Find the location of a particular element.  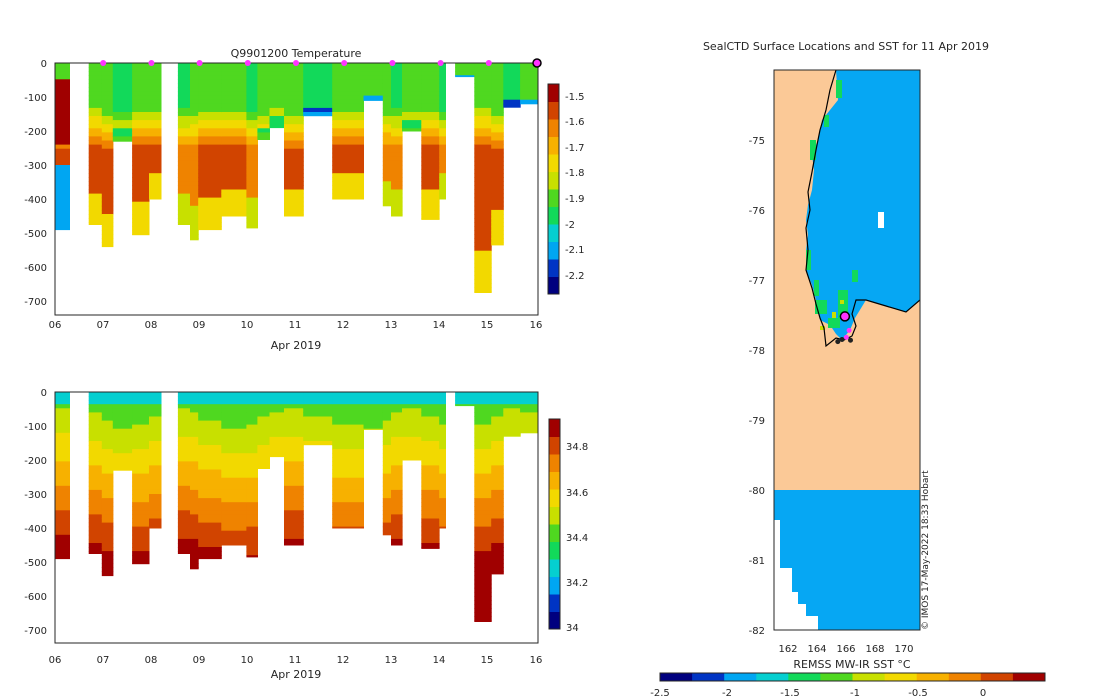

colorbar-tick: -2 is located at coordinates (727, 693).